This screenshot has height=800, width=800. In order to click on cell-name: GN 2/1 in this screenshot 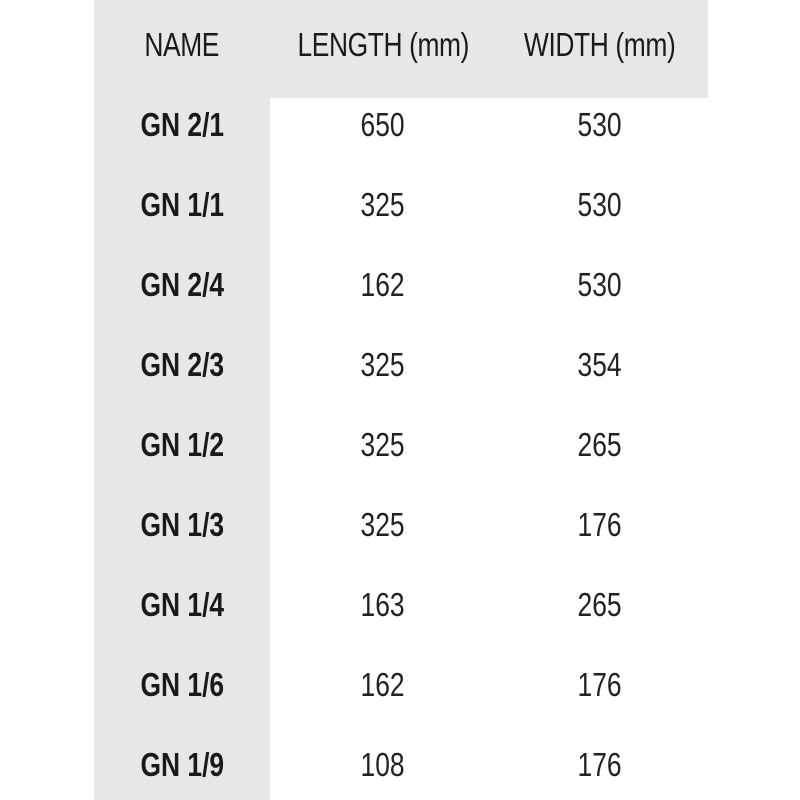, I will do `click(182, 125)`.